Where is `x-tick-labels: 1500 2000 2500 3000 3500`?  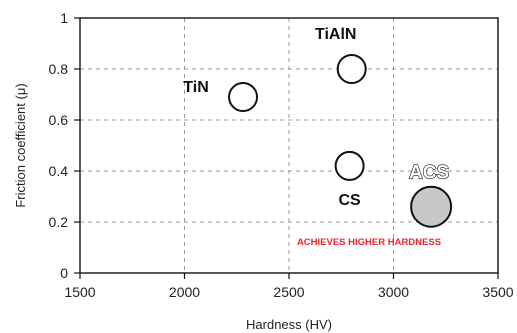
x-tick-labels: 1500 2000 2500 3000 3500 is located at coordinates (289, 286).